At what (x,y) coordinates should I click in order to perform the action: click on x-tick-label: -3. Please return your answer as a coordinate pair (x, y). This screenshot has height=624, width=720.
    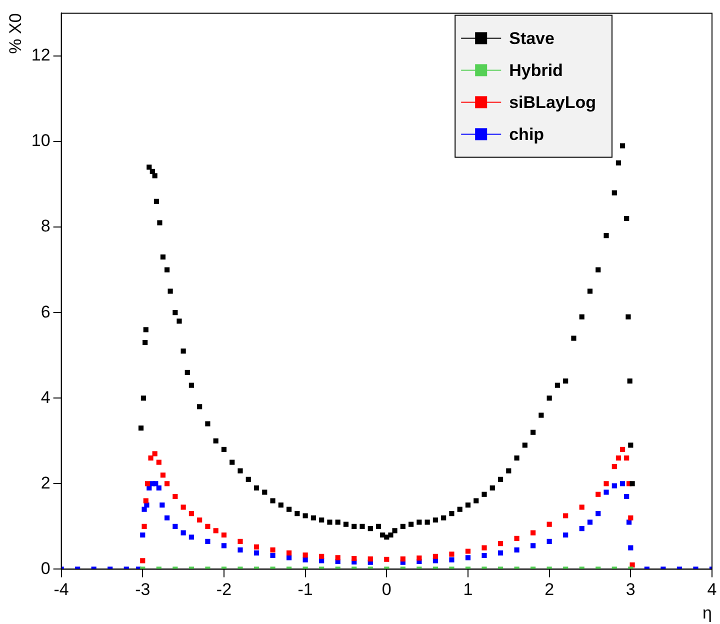
    Looking at the image, I should click on (142, 590).